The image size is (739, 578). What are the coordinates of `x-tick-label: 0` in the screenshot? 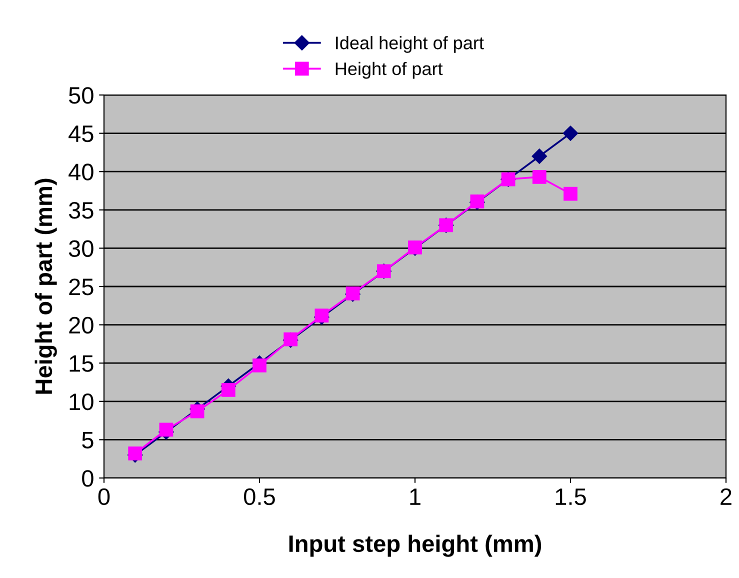 It's located at (104, 497).